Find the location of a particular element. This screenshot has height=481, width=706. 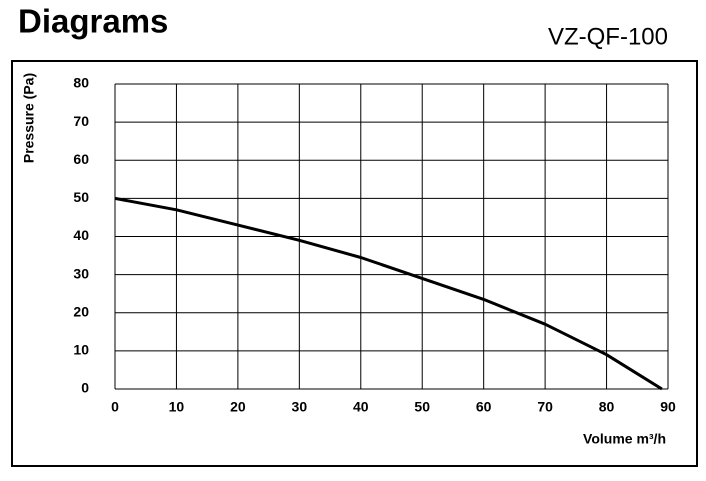

x-tick-label: 40 is located at coordinates (361, 407).